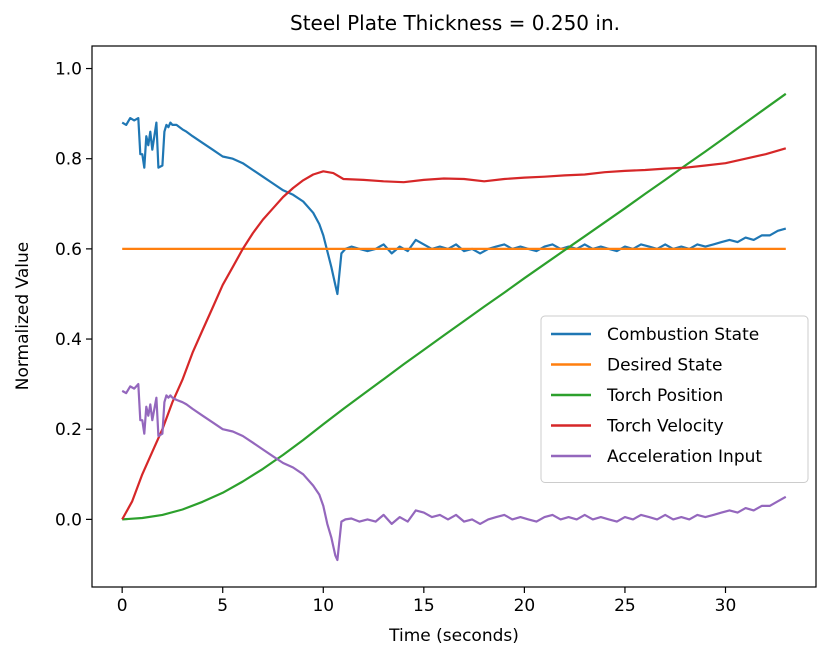 The image size is (831, 664). Describe the element at coordinates (68, 70) in the screenshot. I see `y-tick-label: 1.0` at that location.